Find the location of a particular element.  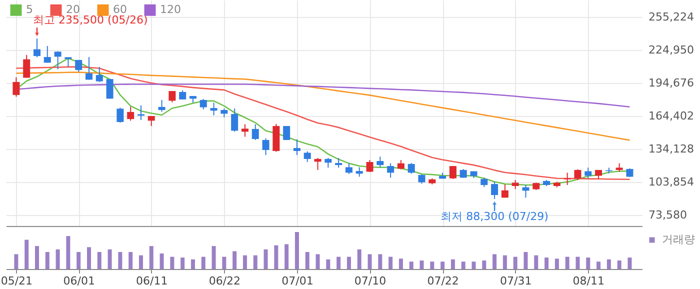

legend-label: 거래량 is located at coordinates (678, 239).